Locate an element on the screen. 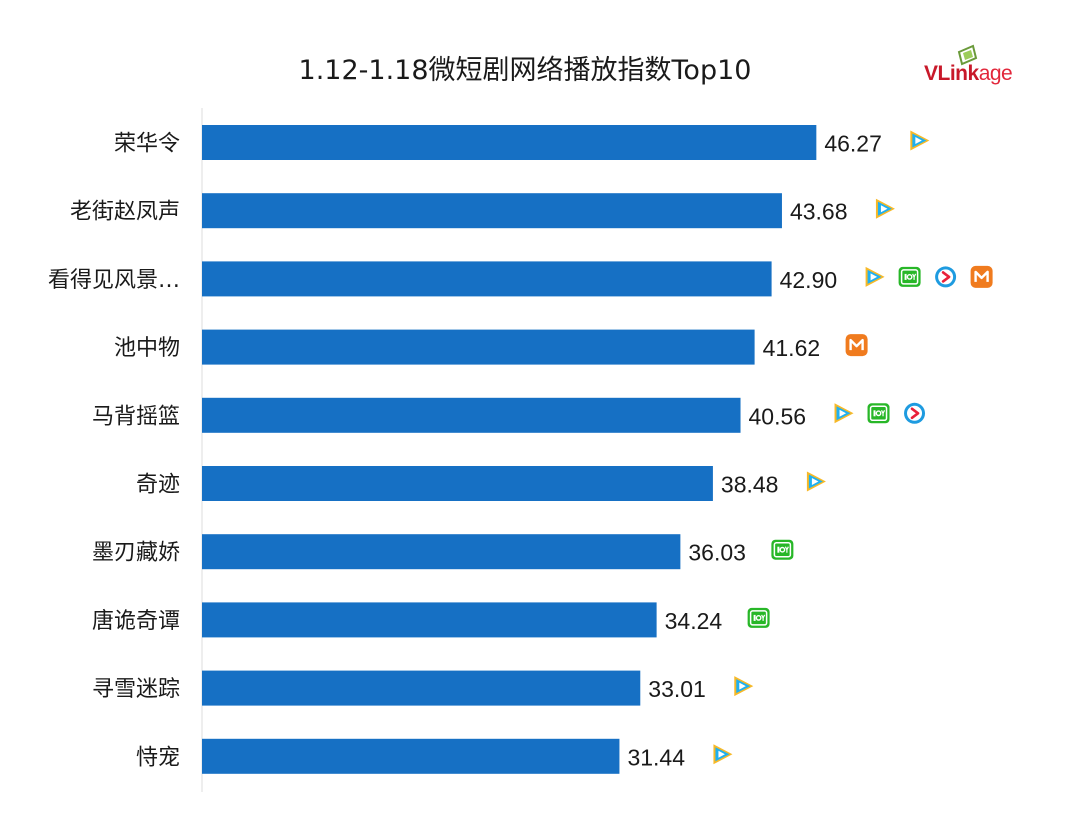 Image resolution: width=1080 pixels, height=826 pixels. value-label: 43.68 is located at coordinates (819, 212).